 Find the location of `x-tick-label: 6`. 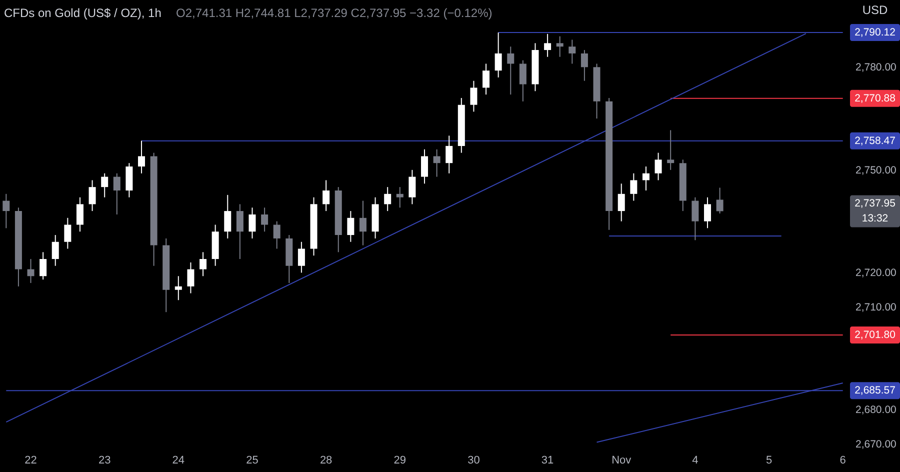

x-tick-label: 6 is located at coordinates (843, 460).